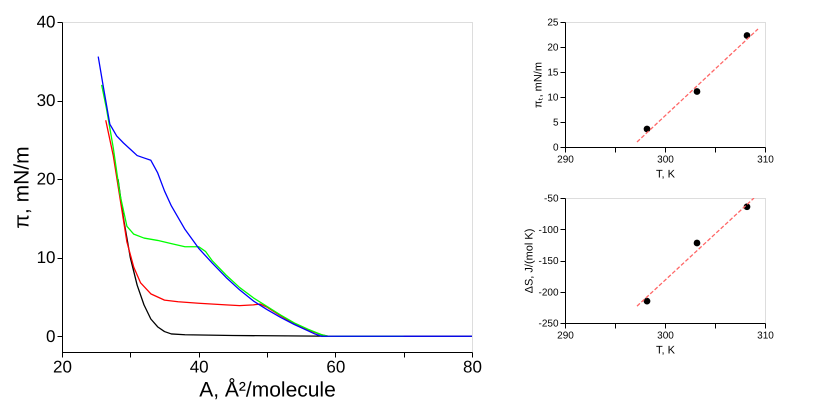 The image size is (814, 420). I want to click on y-tick-label: 25, so click(553, 23).